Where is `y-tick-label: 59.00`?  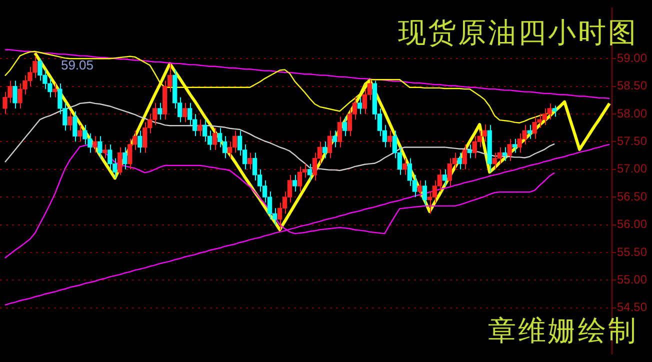 y-tick-label: 59.00 is located at coordinates (632, 57).